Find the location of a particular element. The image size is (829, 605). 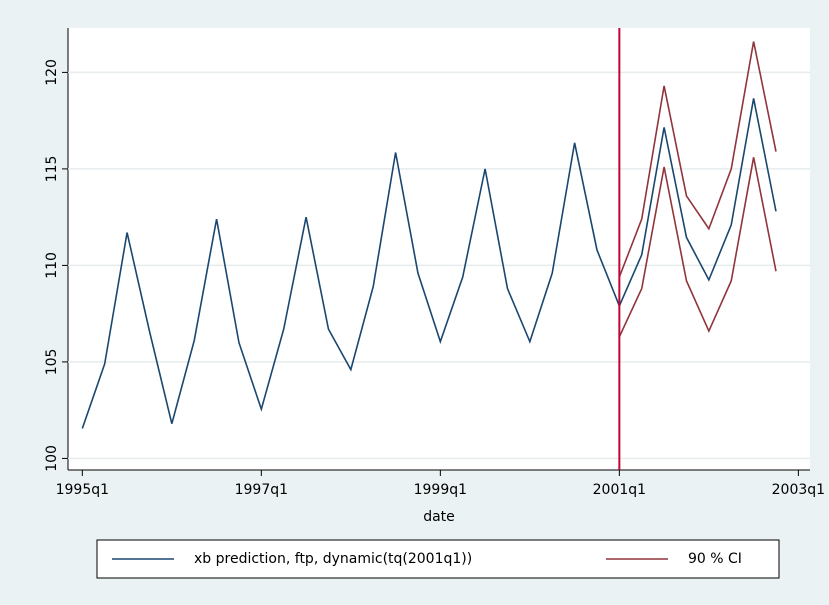

x-tick-label: 1995q1 is located at coordinates (82, 490).